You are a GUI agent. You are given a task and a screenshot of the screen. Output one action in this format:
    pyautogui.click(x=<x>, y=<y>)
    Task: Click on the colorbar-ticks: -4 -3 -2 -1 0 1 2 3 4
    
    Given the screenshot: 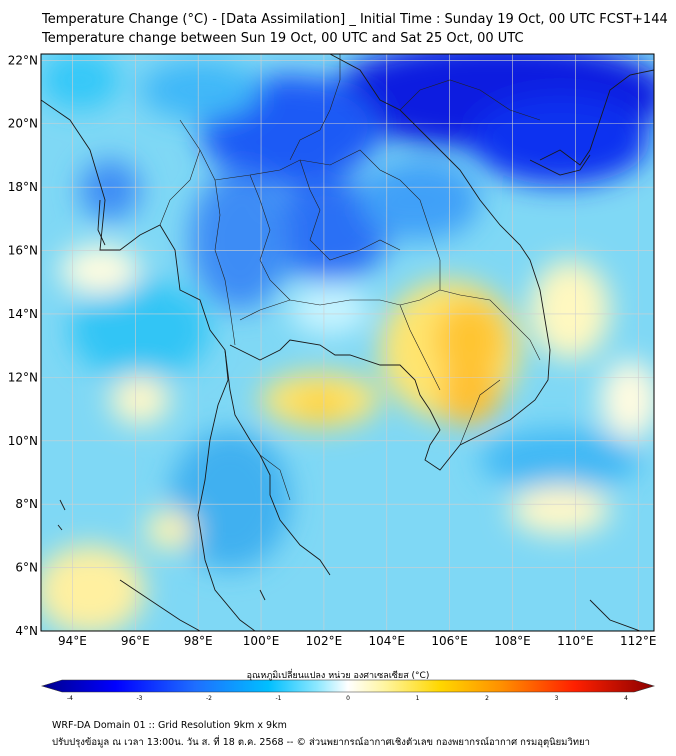 What is the action you would take?
    pyautogui.click(x=347, y=698)
    